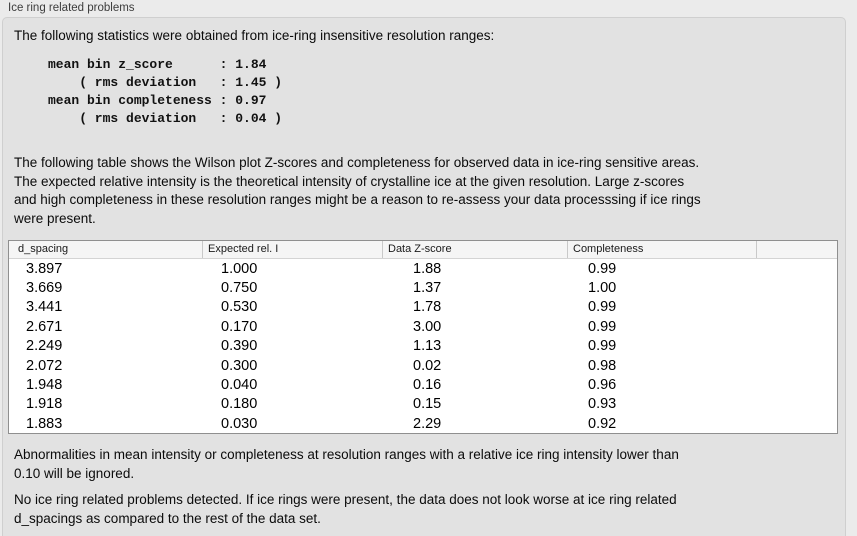 Image resolution: width=857 pixels, height=536 pixels. I want to click on table-row: 2.671 0.170 3.00 0.99, so click(423, 326).